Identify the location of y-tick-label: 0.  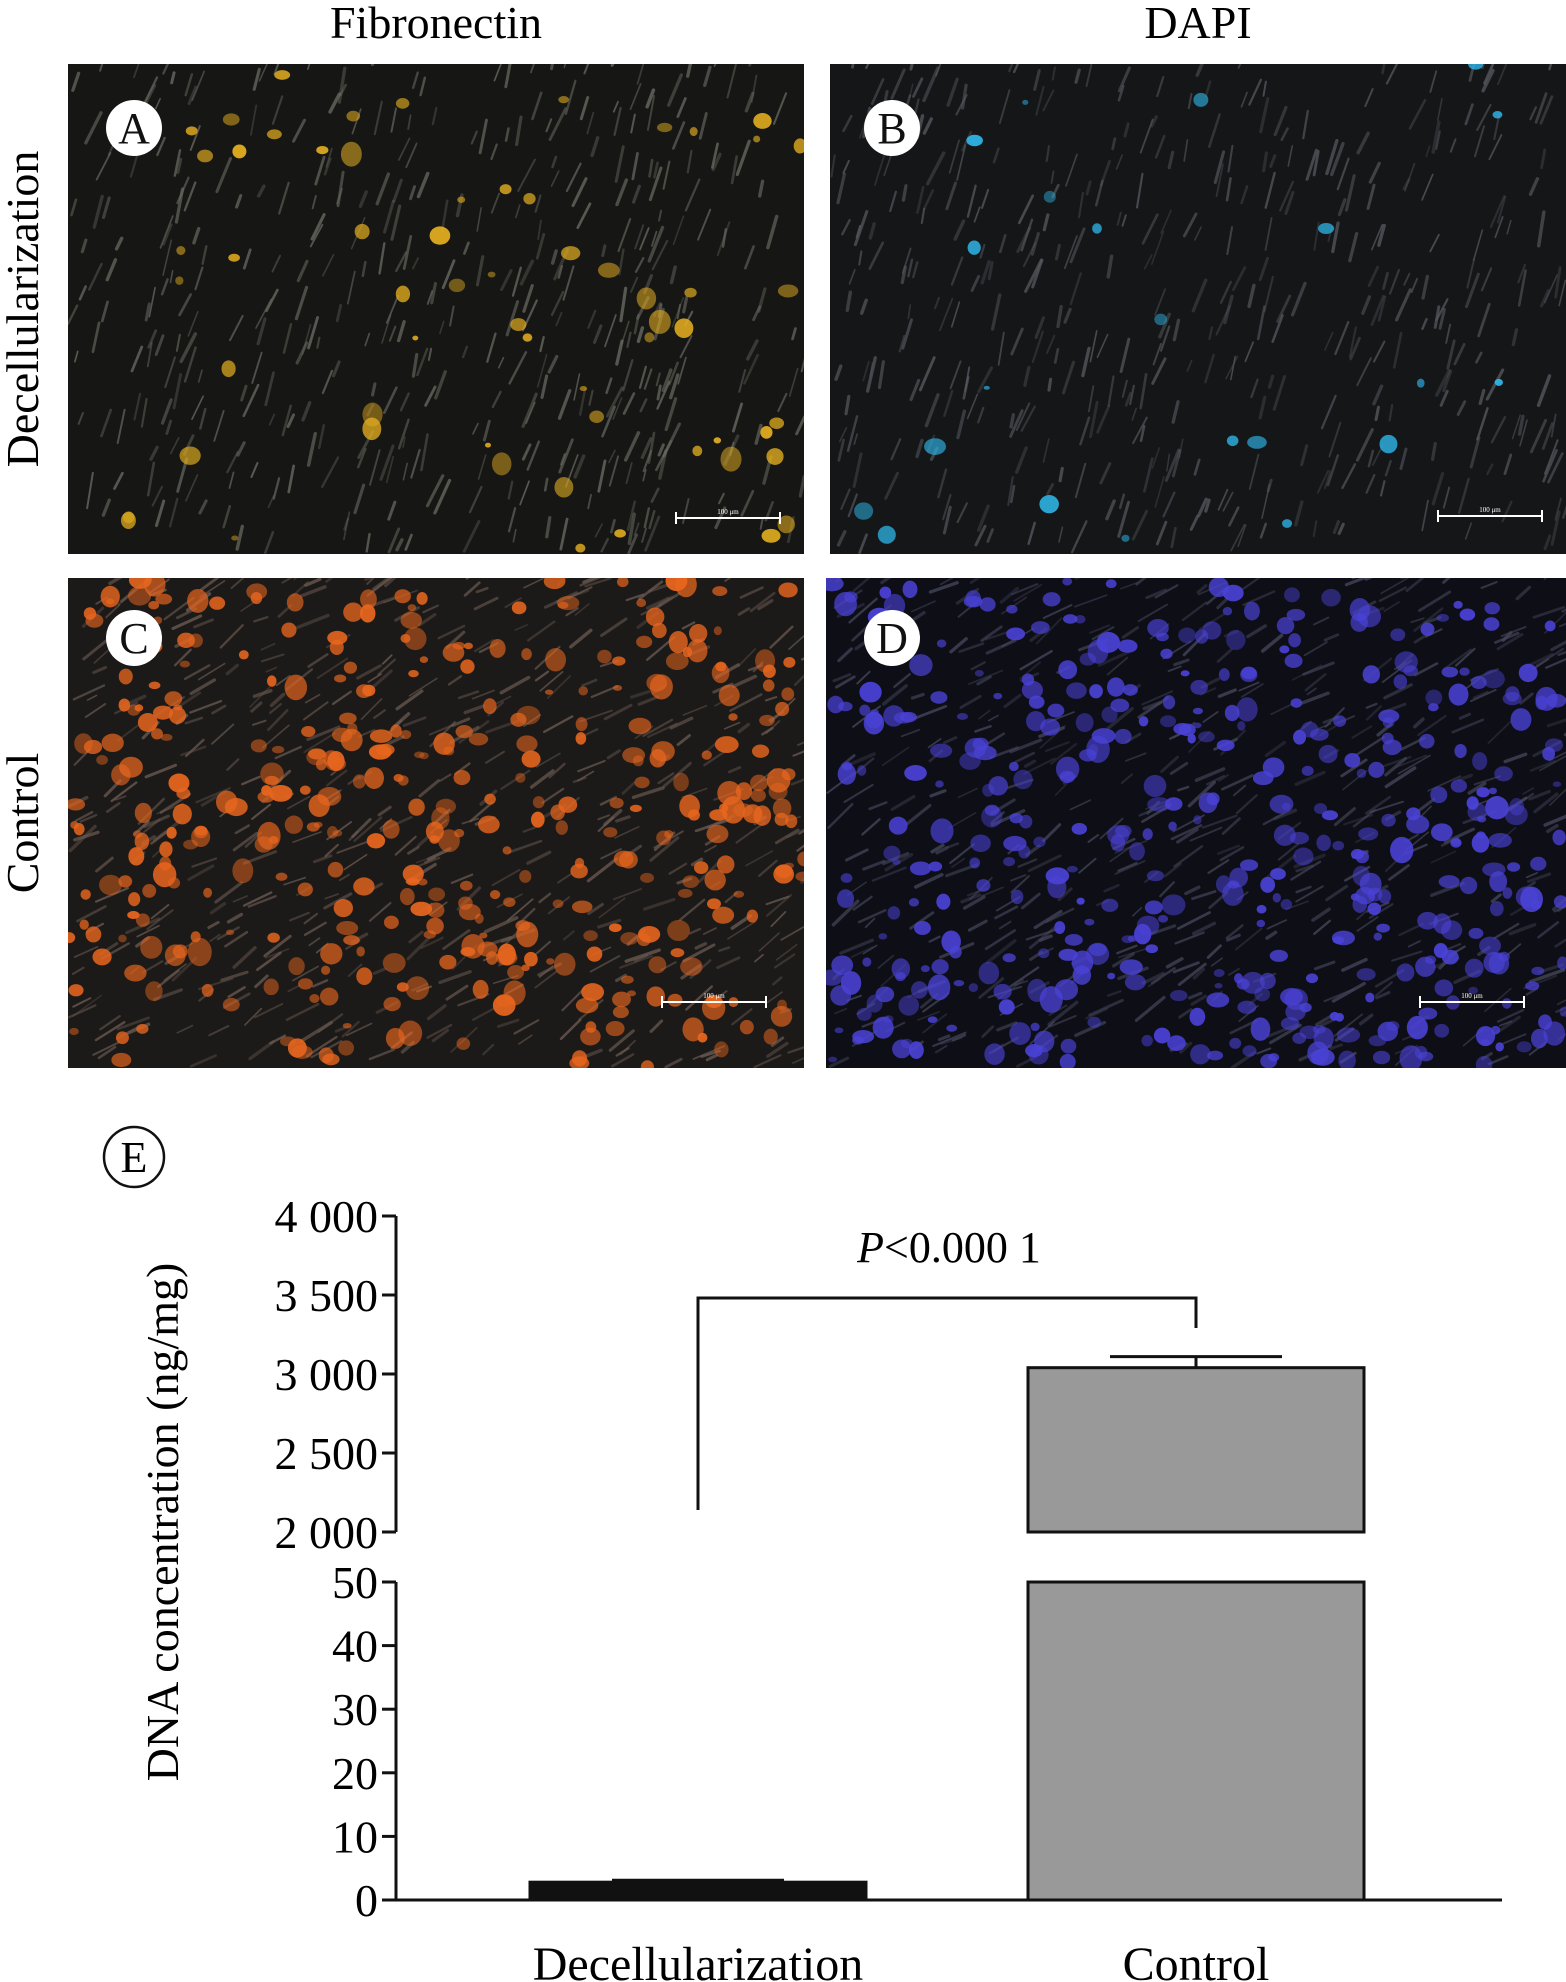
(366, 1900).